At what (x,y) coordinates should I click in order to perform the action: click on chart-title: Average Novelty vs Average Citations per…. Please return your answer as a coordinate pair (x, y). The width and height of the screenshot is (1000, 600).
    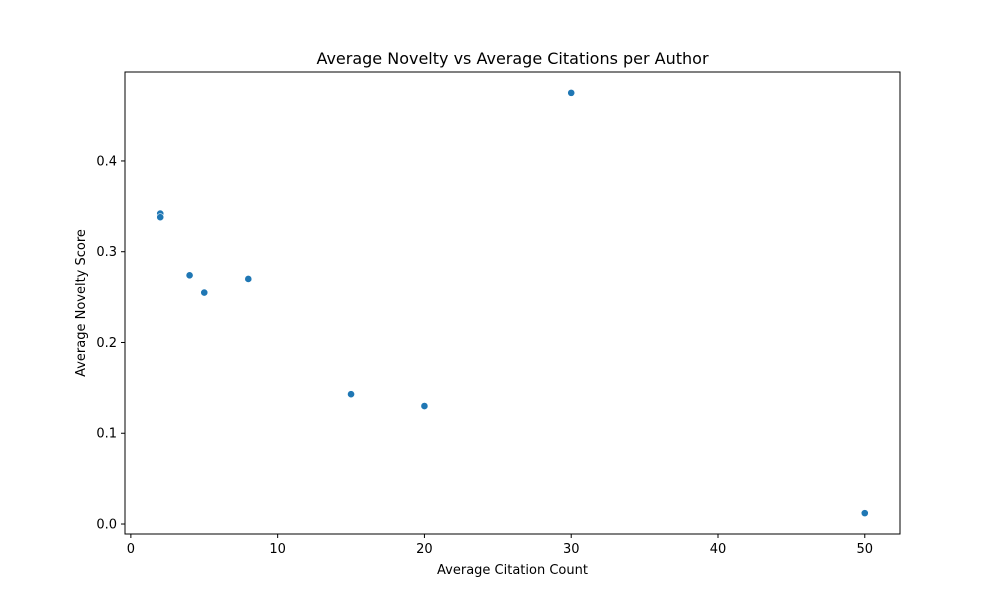
    Looking at the image, I should click on (512, 58).